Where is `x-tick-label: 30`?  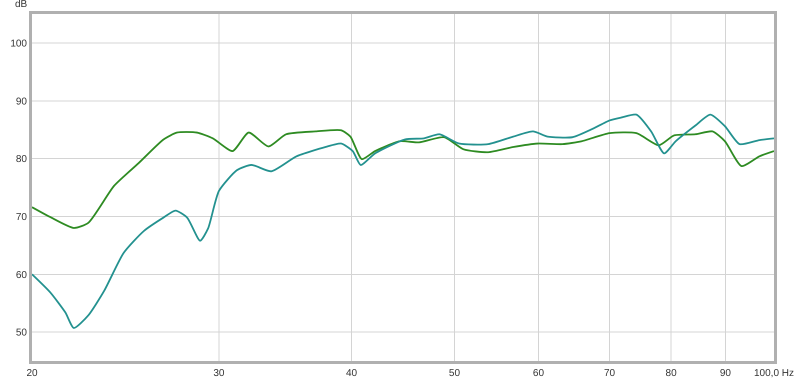
x-tick-label: 30 is located at coordinates (219, 373).